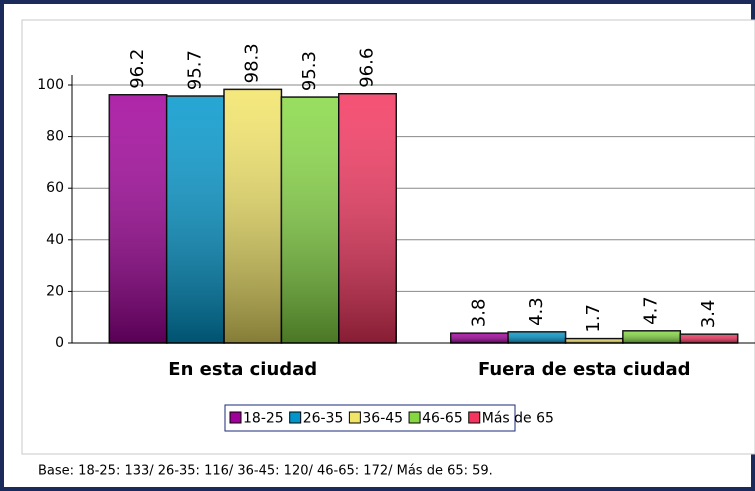  Describe the element at coordinates (55, 240) in the screenshot. I see `y-tick-label: 40` at that location.